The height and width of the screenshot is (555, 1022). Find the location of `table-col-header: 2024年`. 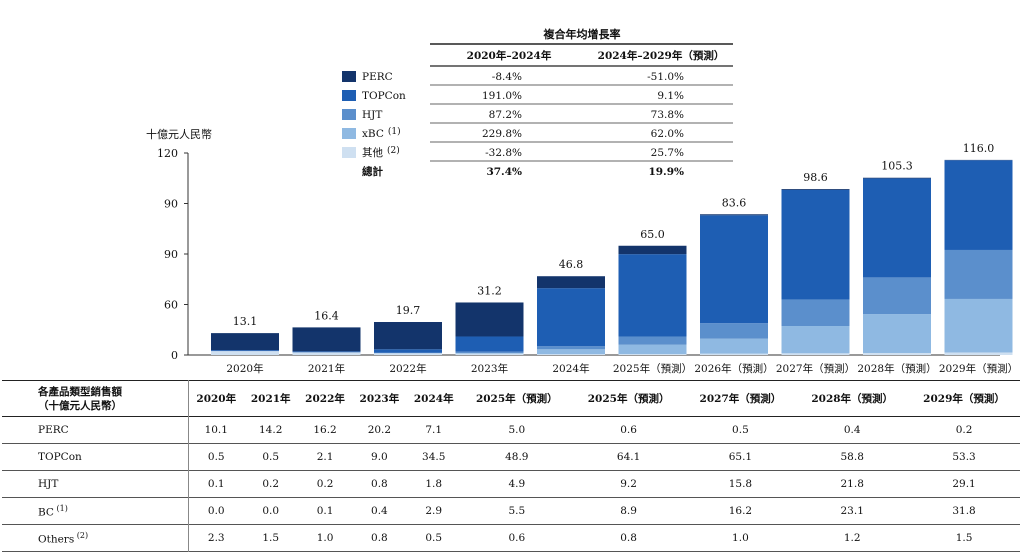

table-col-header: 2024年 is located at coordinates (433, 399).